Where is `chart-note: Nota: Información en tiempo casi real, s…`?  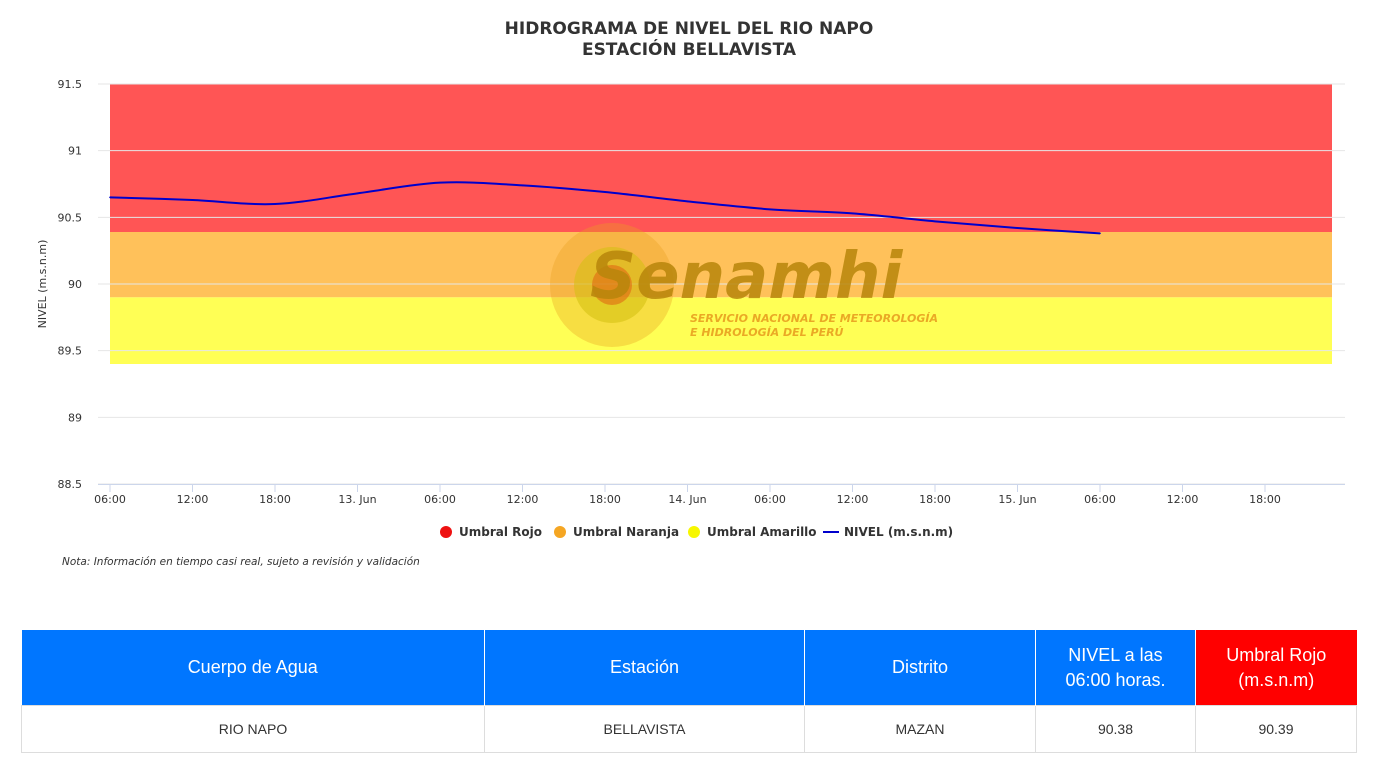 chart-note: Nota: Información en tiempo casi real, s… is located at coordinates (241, 562).